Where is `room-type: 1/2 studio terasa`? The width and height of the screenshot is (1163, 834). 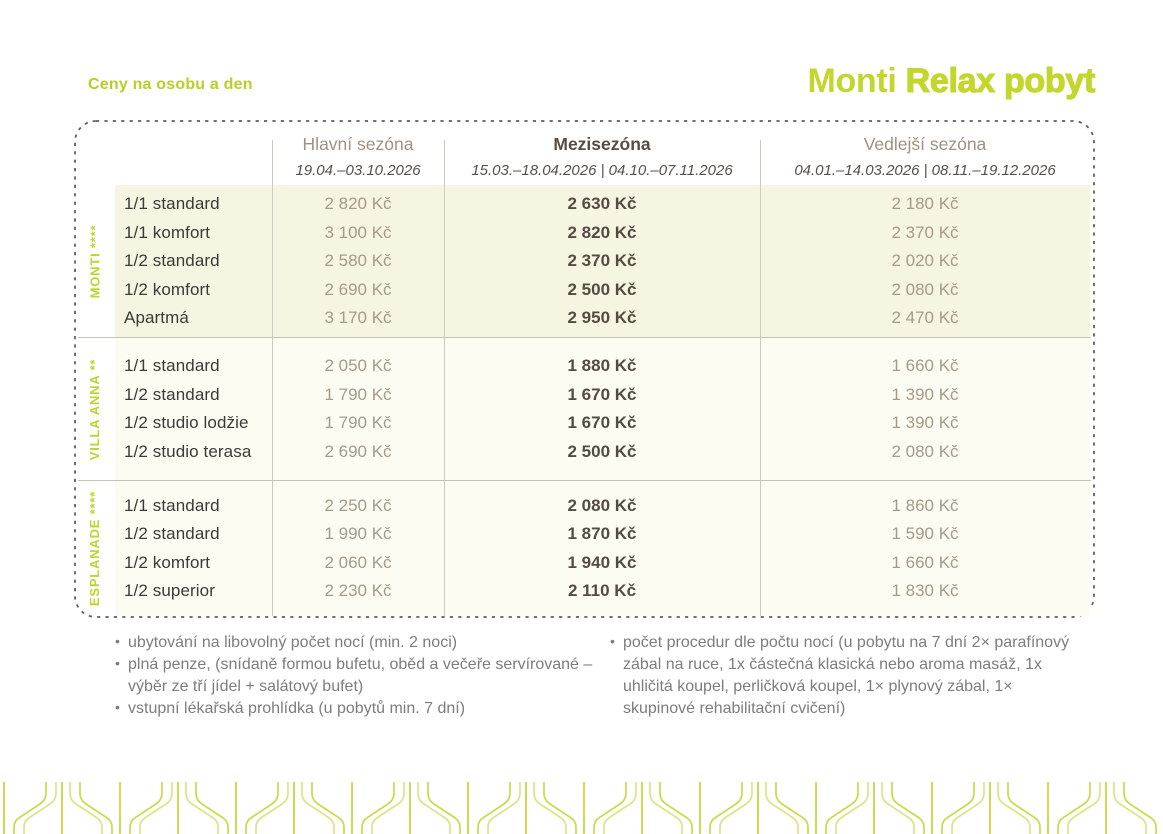
room-type: 1/2 studio terasa is located at coordinates (188, 451).